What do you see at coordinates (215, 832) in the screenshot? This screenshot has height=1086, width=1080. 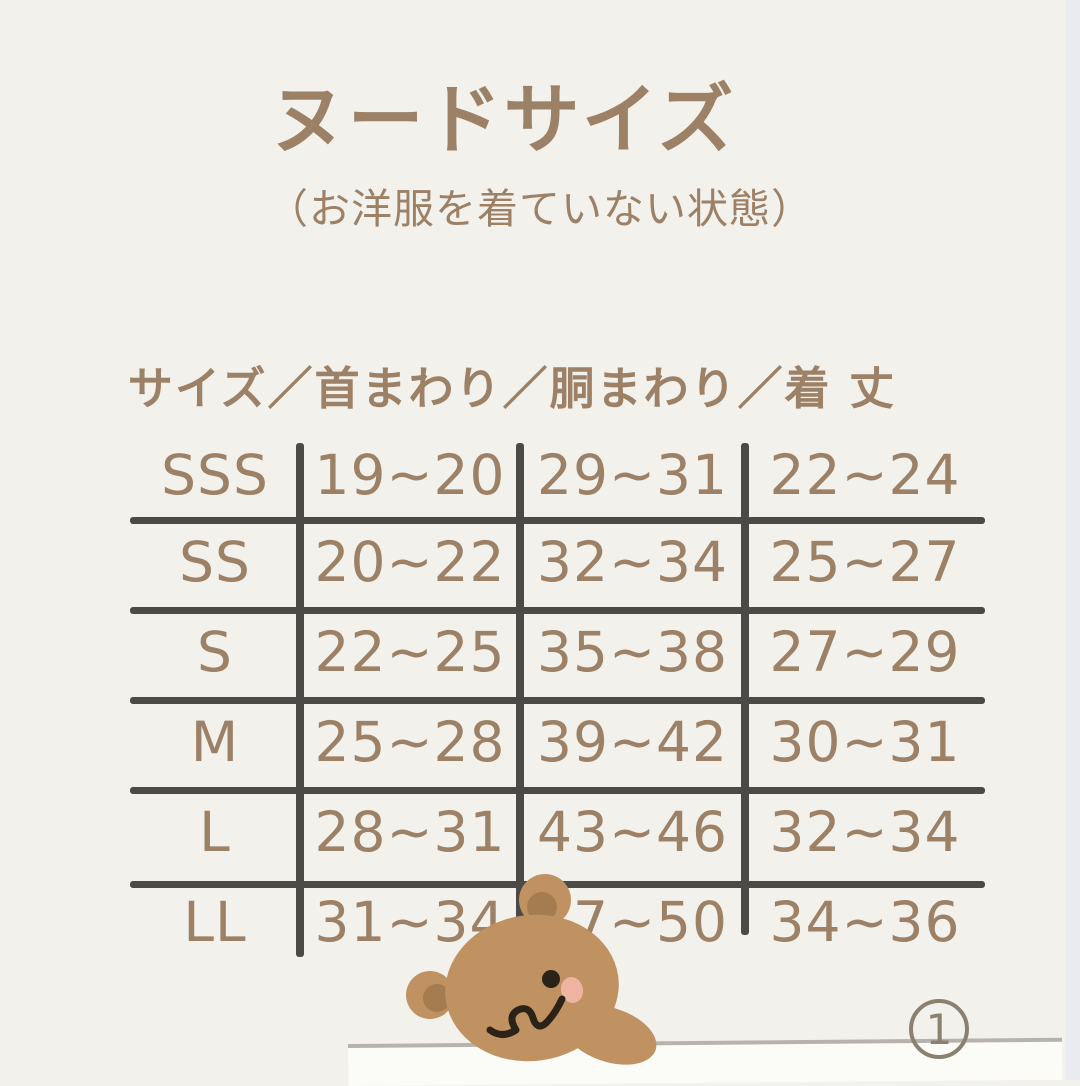 I see `size-cell: L` at bounding box center [215, 832].